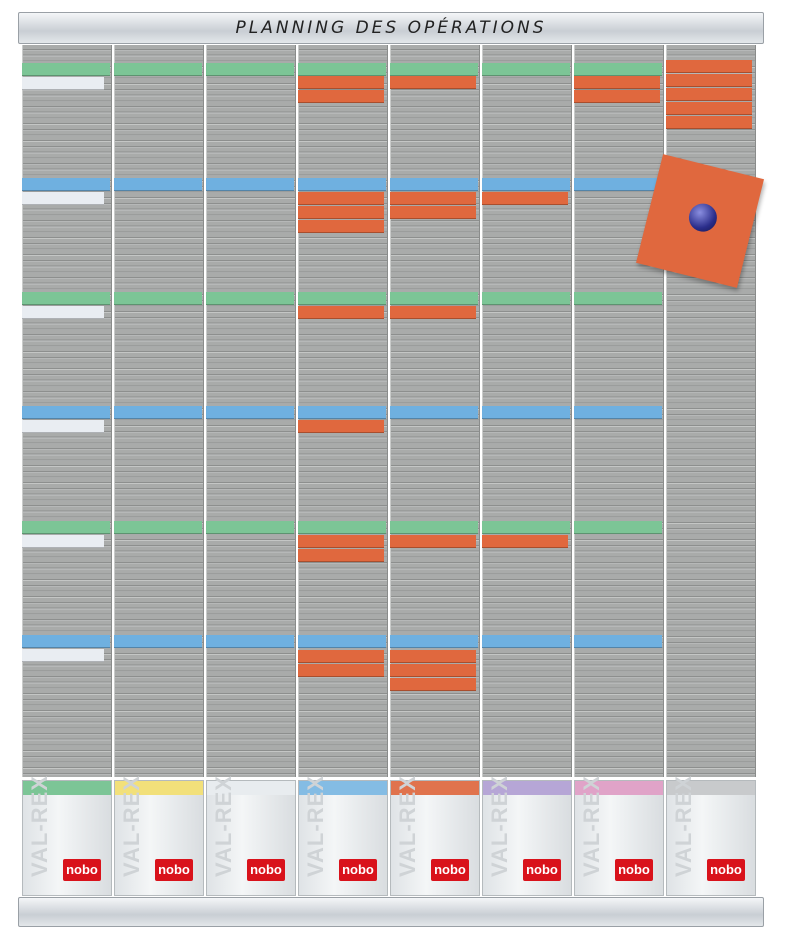 This screenshot has width=789, height=945. I want to click on bottom-rail, so click(391, 912).